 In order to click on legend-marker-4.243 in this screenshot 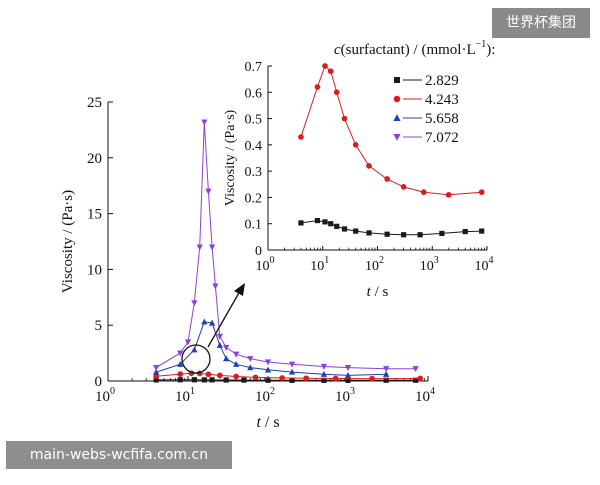, I will do `click(397, 99)`.